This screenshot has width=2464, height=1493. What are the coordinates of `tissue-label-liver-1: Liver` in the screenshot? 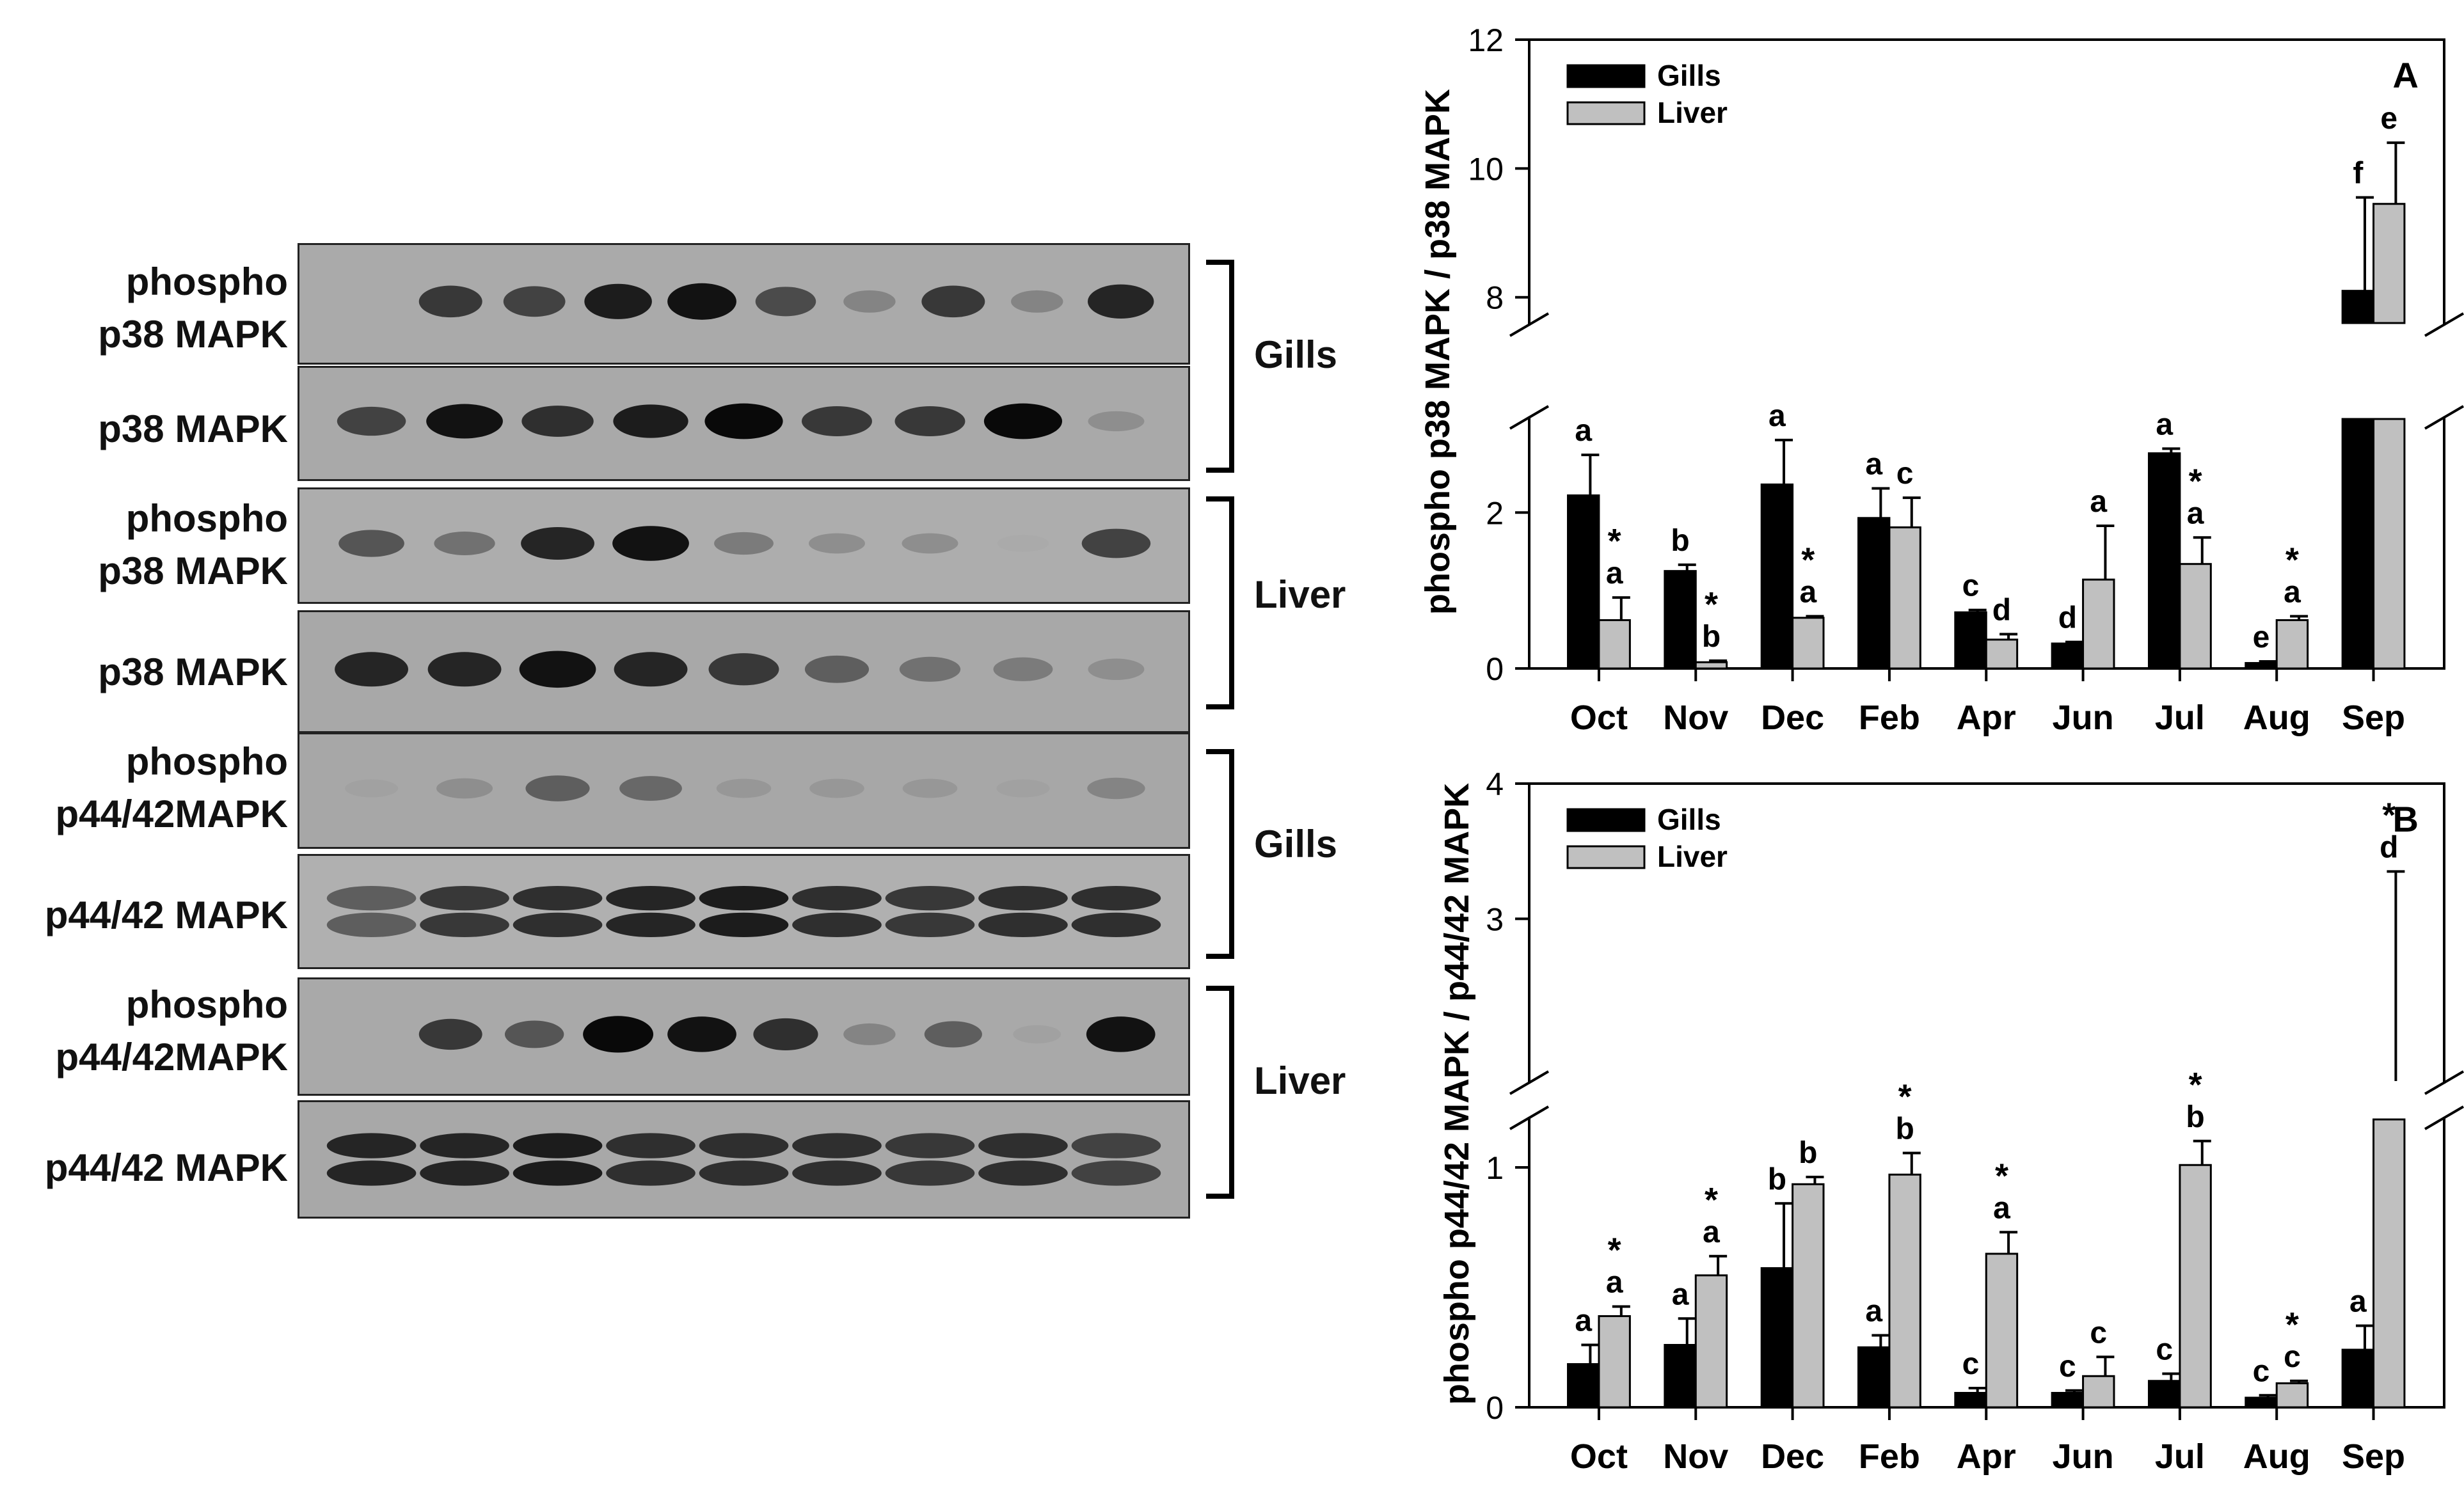 It's located at (1300, 594).